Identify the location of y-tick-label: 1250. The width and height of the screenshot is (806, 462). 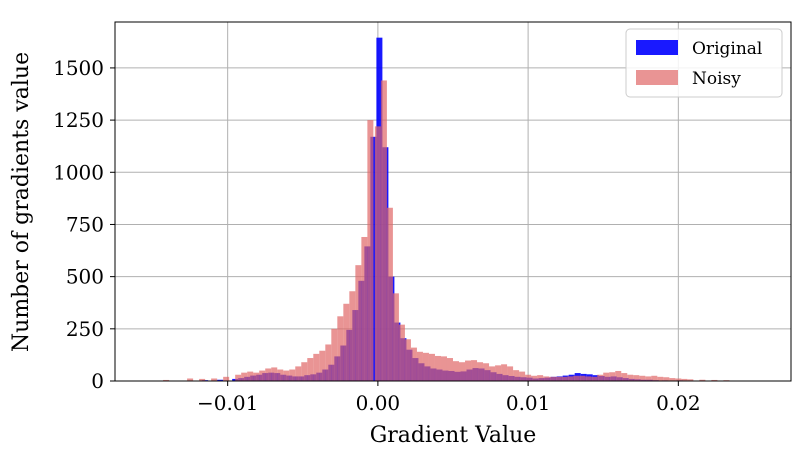
(78, 120).